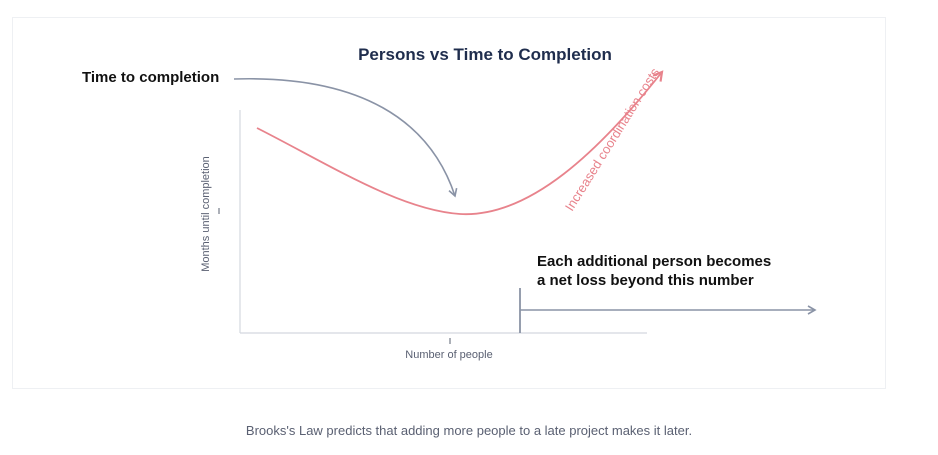 The image size is (938, 455). I want to click on coordination-costs-label: Increased coordination costs, so click(612, 139).